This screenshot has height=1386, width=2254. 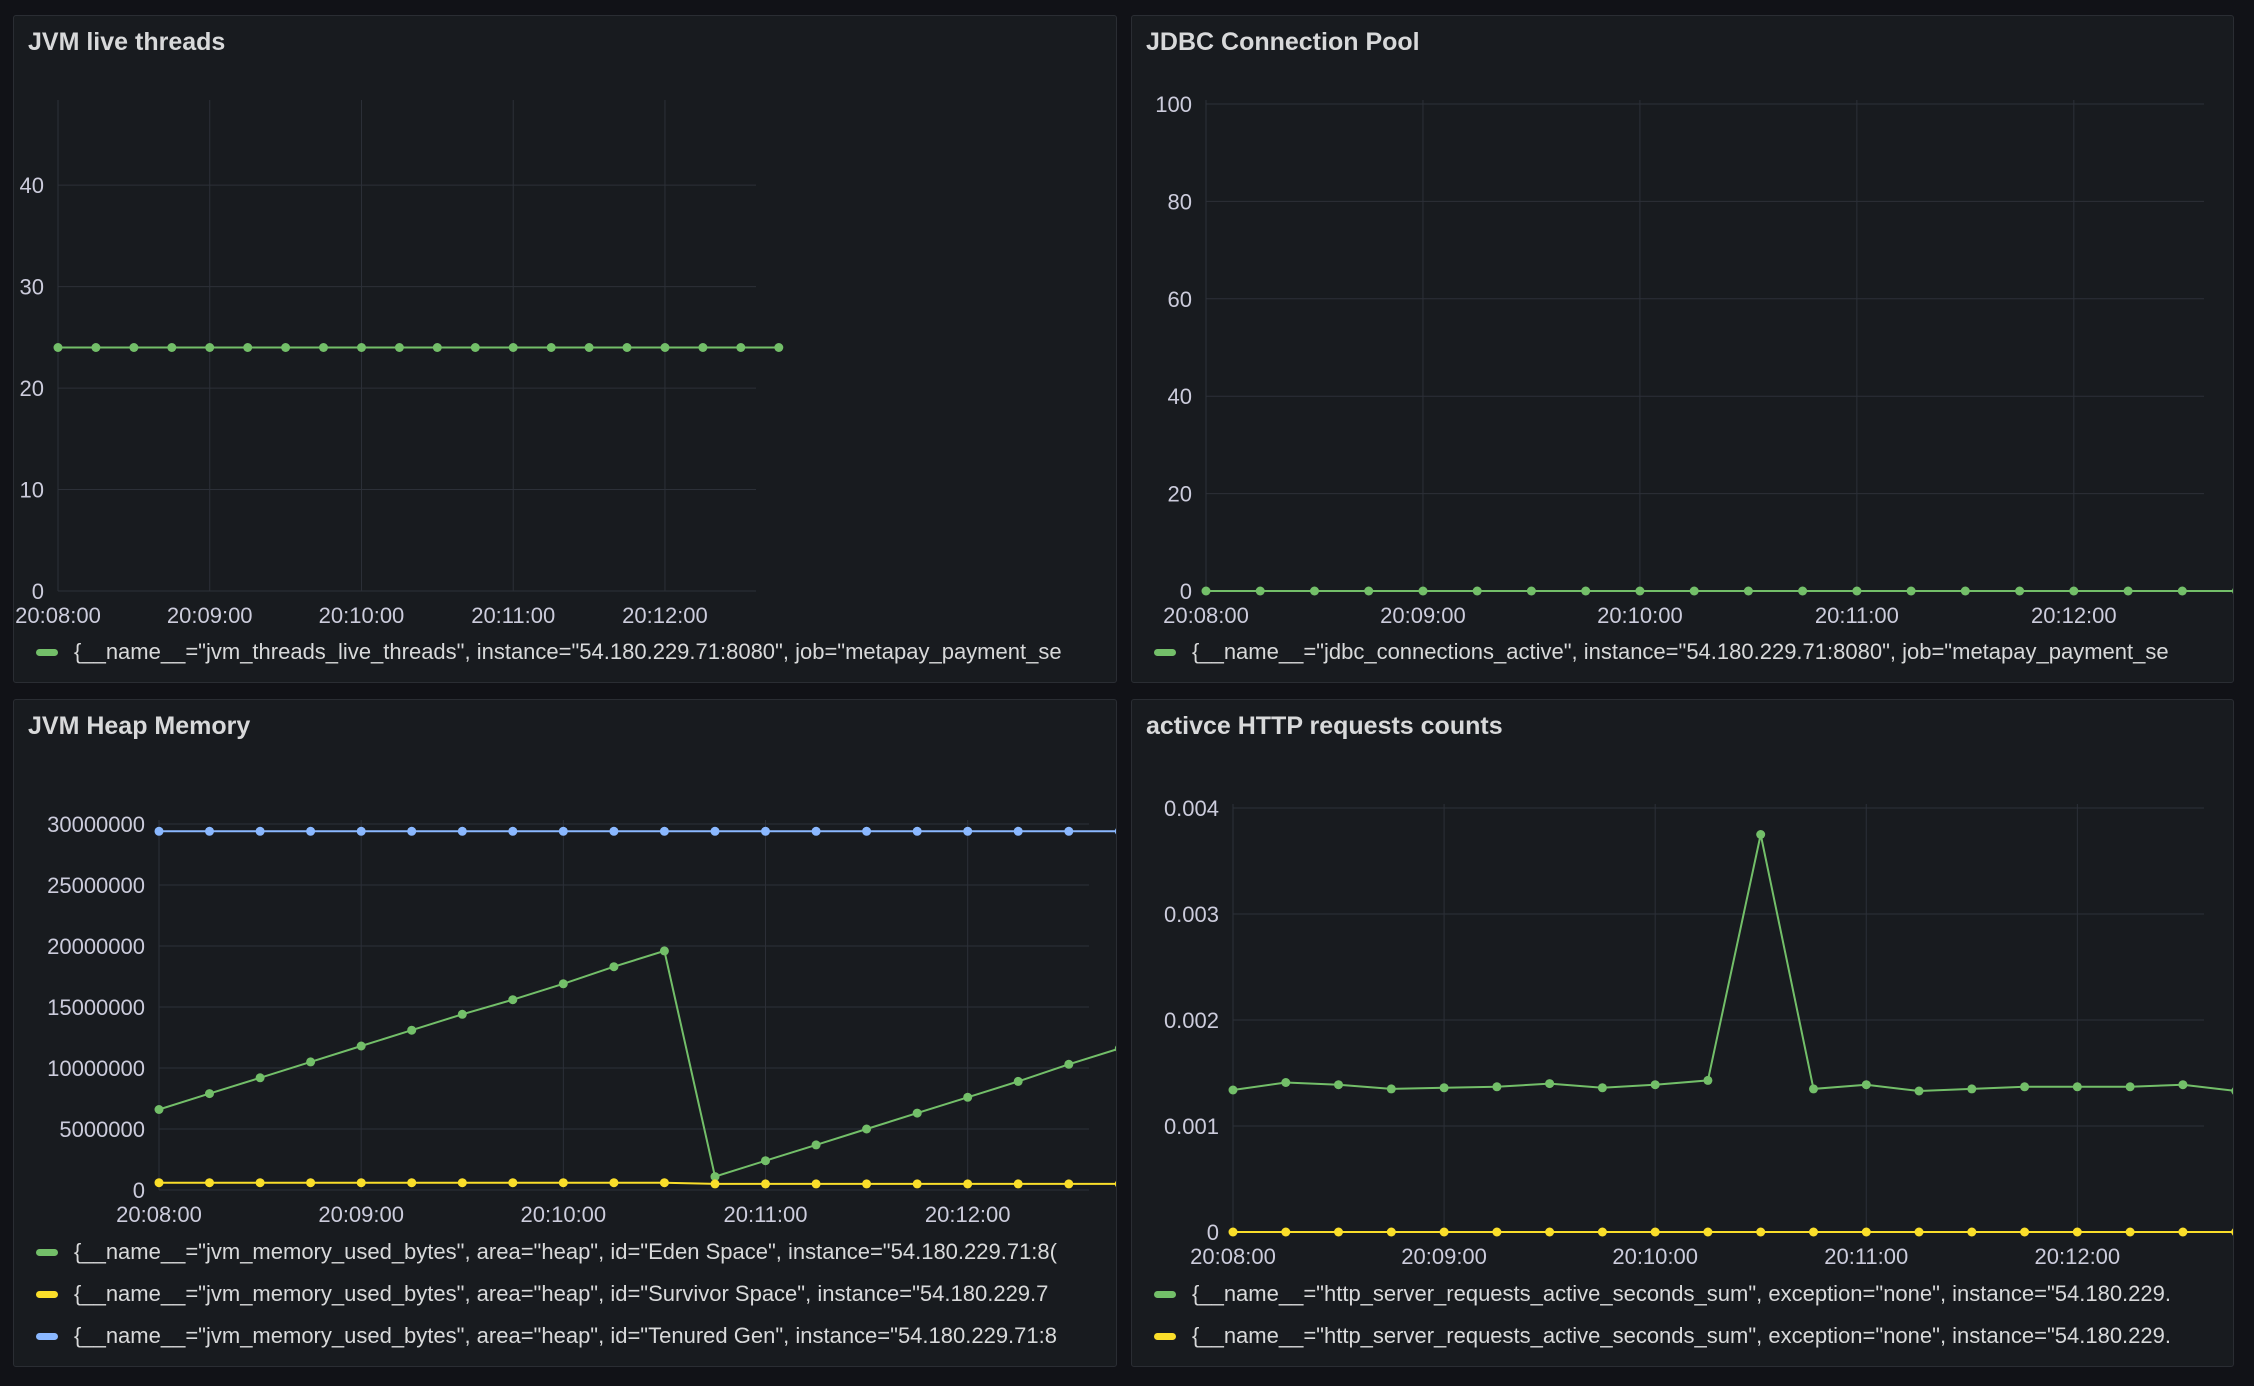 I want to click on y-tick-label: 100, so click(x=1173, y=104).